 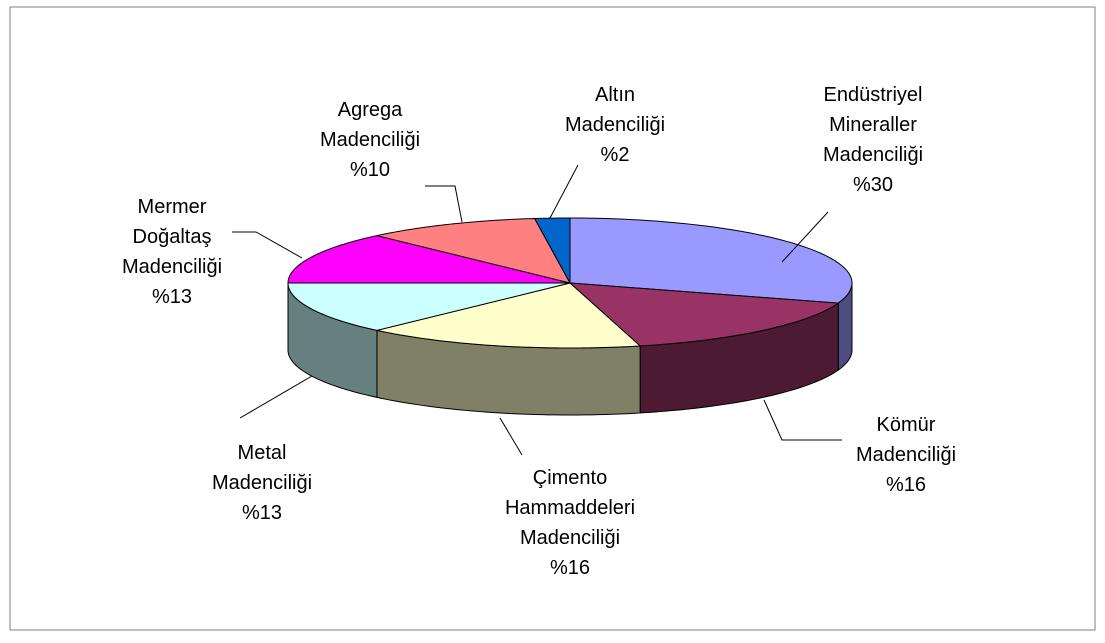 I want to click on category-label: Kömür Madenciliği, so click(x=906, y=440).